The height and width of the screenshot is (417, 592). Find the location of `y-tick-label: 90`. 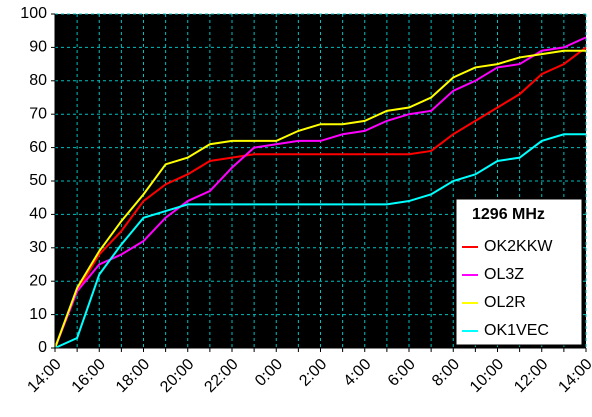

y-tick-label: 90 is located at coordinates (38, 47).